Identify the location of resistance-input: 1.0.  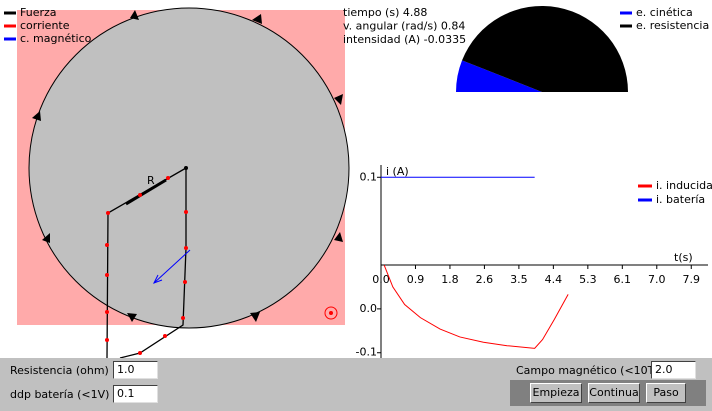
(135, 370).